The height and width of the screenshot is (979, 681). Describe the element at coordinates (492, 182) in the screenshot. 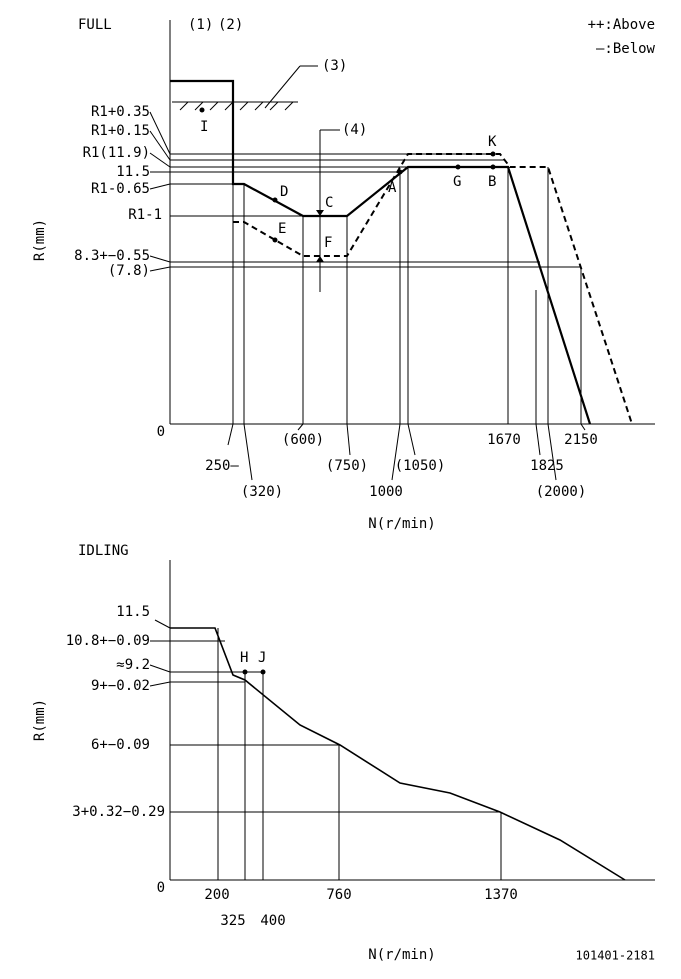

I see `point: B` at that location.